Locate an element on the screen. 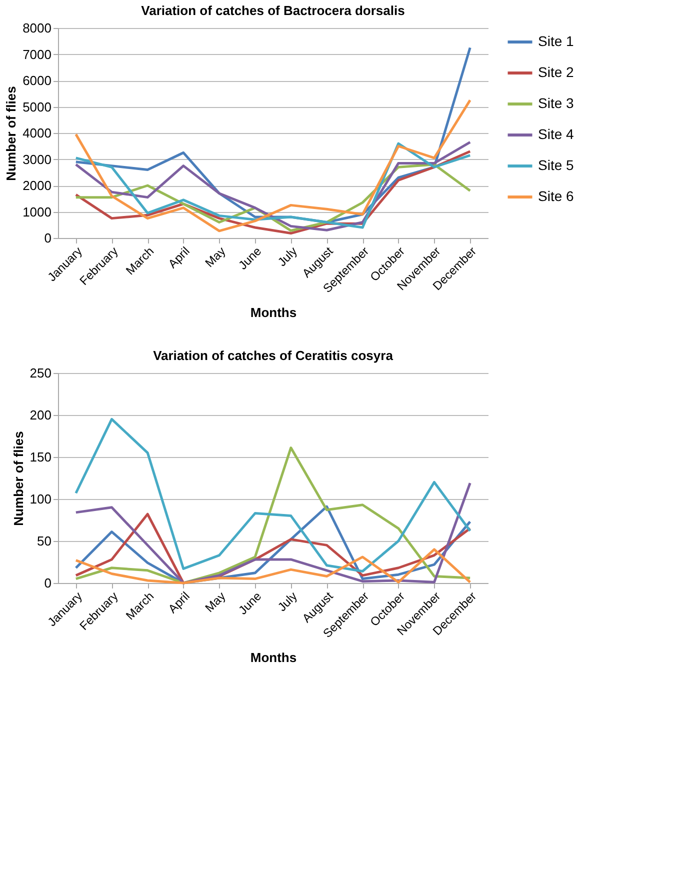  legend-label: Site 5 is located at coordinates (556, 165).